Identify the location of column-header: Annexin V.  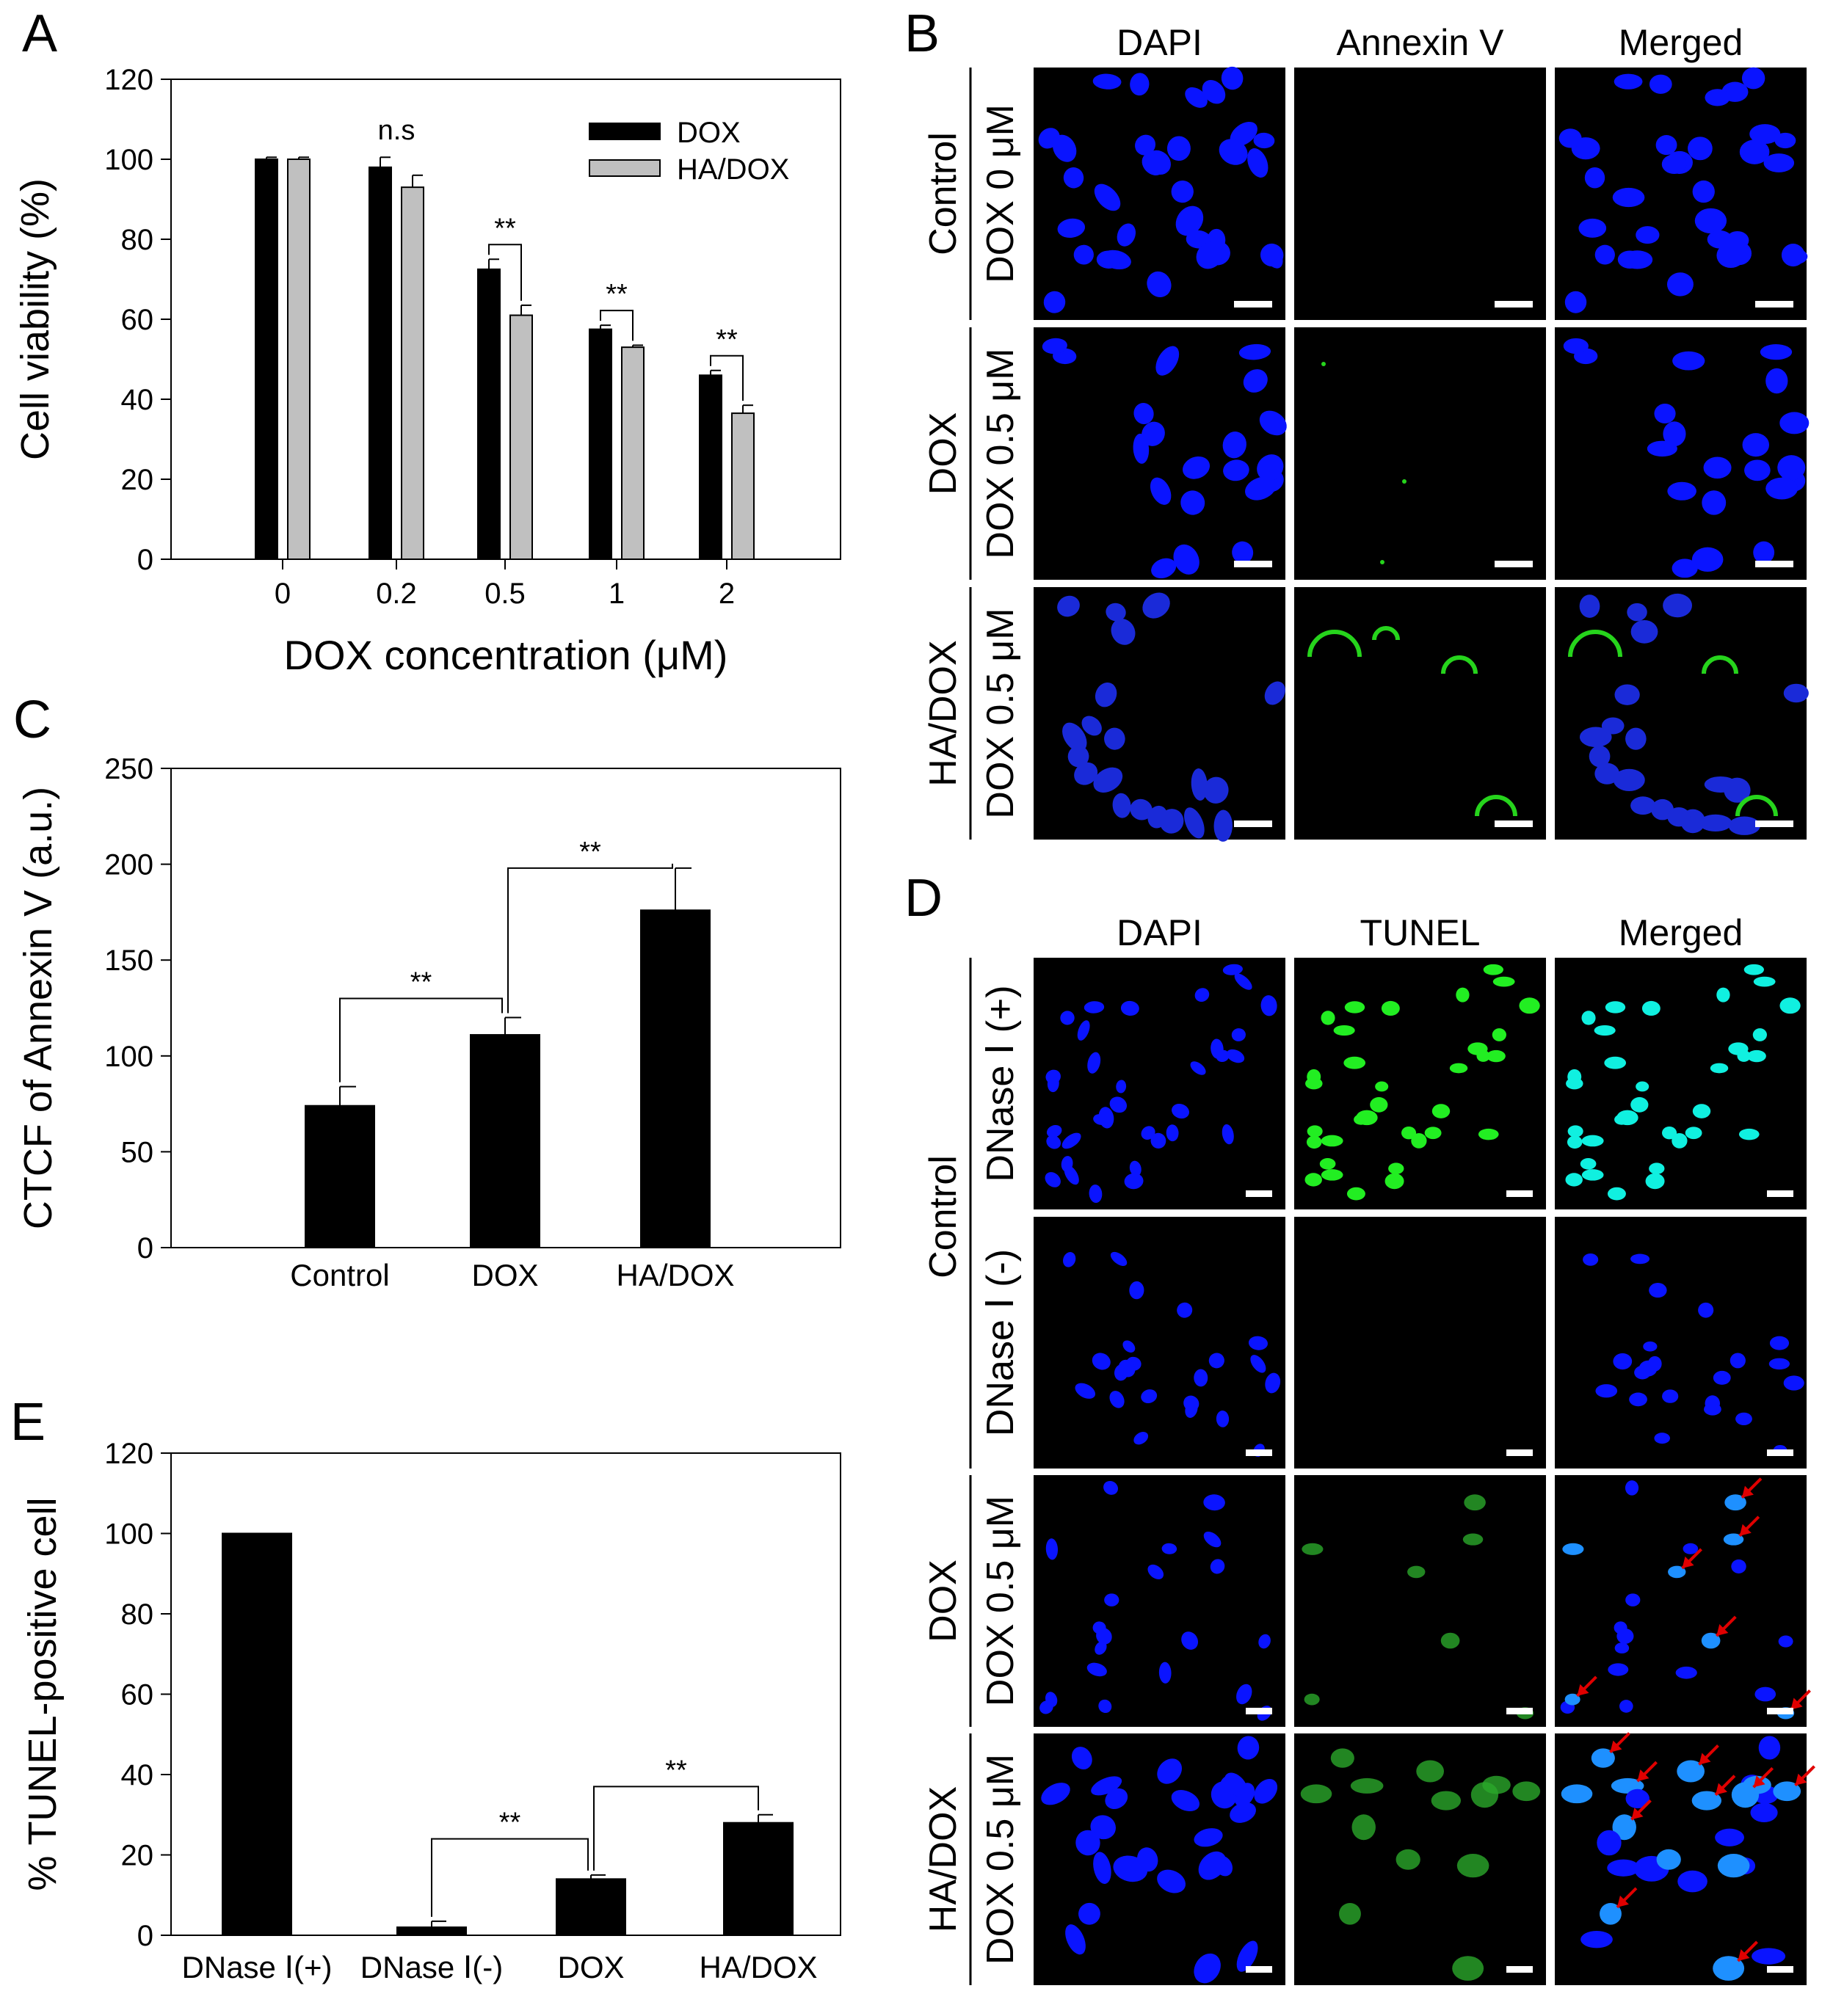
(1421, 42).